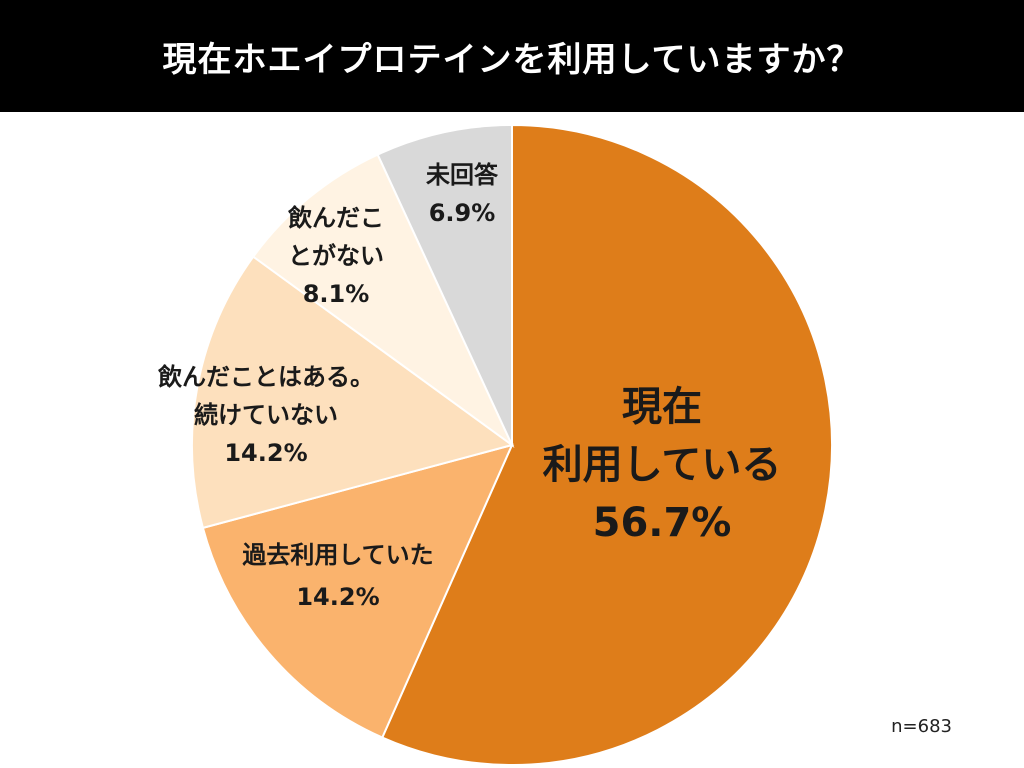 This screenshot has height=768, width=1024. I want to click on slice-label-3: 飲んだことはある。続けていない 14.2%, so click(265, 415).